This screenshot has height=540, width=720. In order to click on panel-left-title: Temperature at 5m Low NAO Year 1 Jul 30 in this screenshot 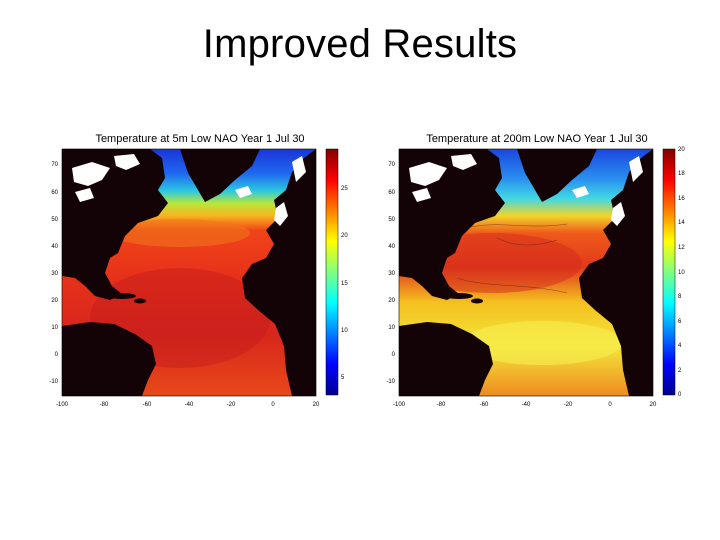, I will do `click(199, 139)`.